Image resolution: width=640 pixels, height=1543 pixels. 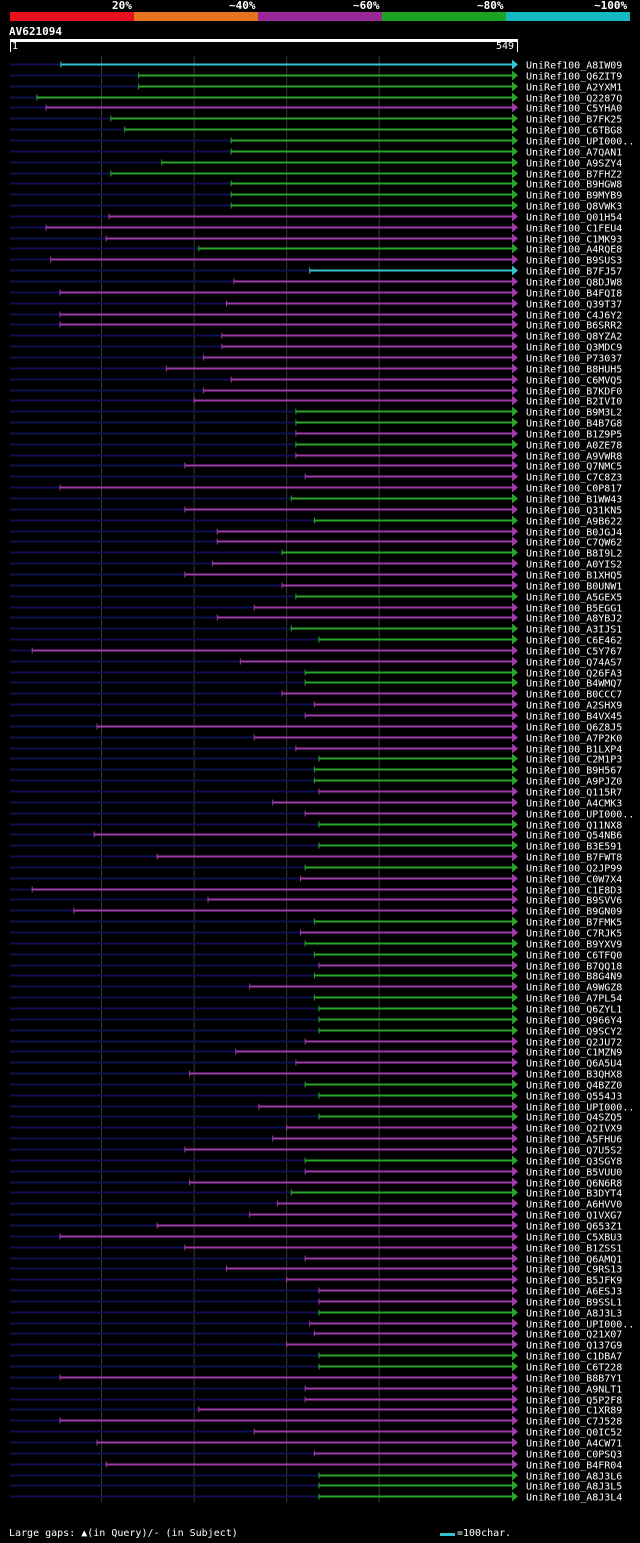 What do you see at coordinates (574, 1379) in the screenshot?
I see `hit-label: UniRef100_B8B7Y1` at bounding box center [574, 1379].